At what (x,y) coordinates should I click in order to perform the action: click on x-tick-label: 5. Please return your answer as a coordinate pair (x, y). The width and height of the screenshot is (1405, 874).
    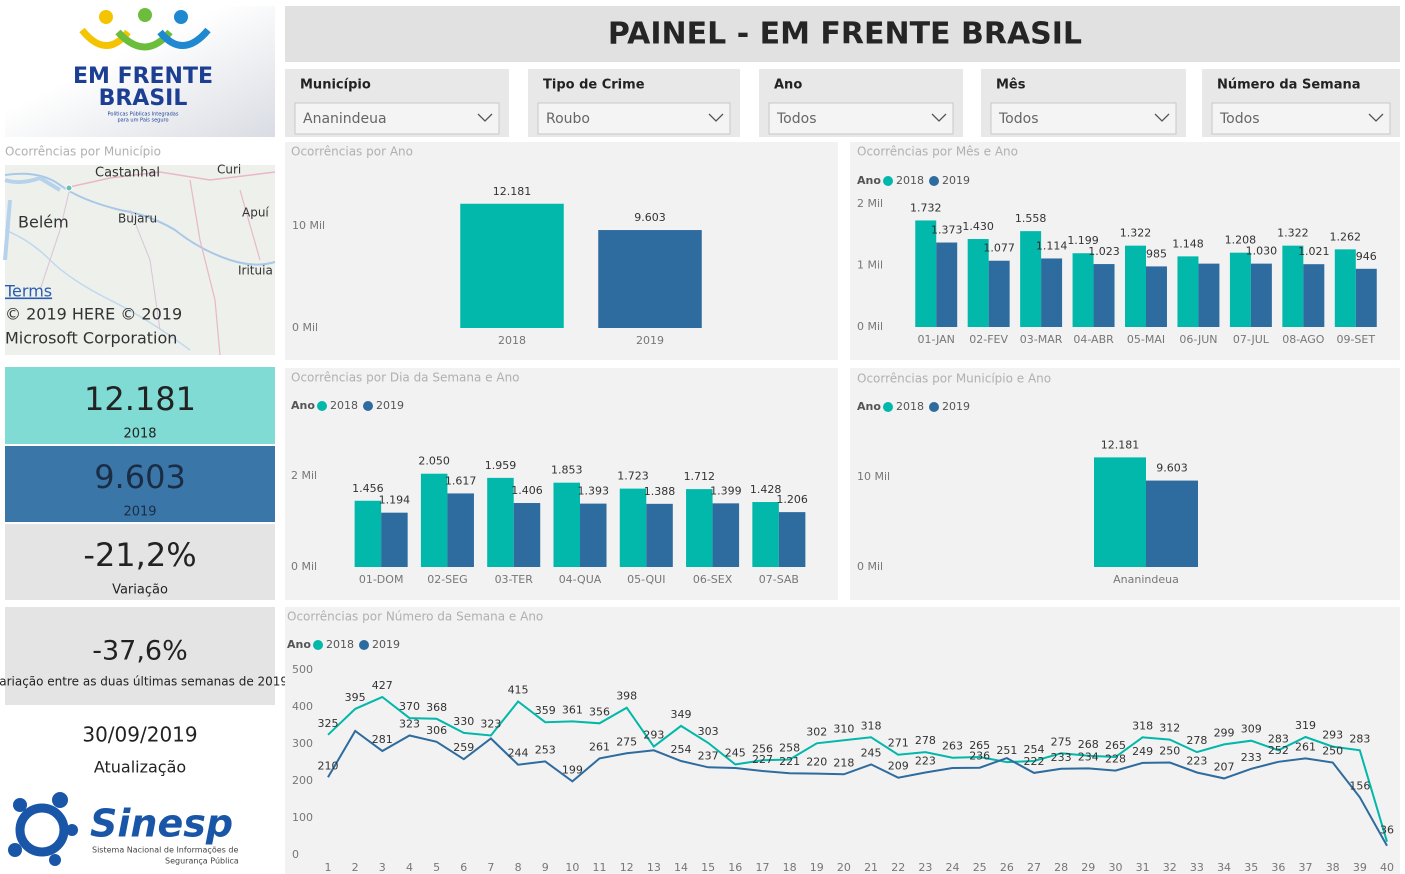
    Looking at the image, I should click on (436, 867).